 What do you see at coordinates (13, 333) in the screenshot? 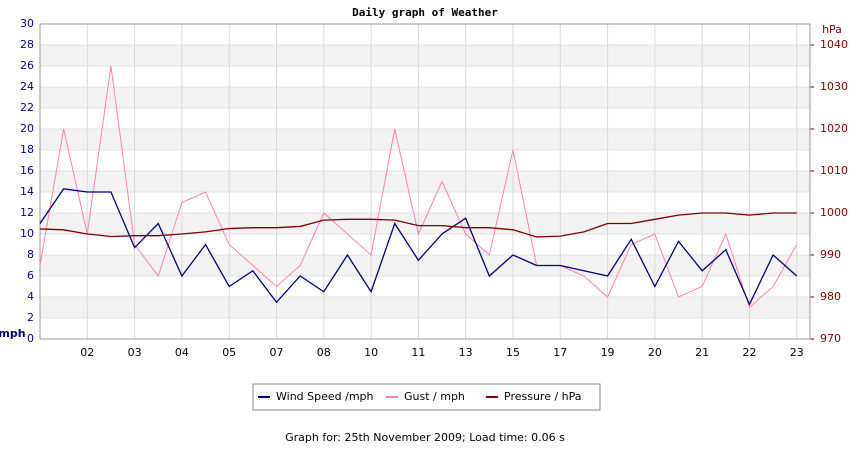
I see `y-axis-label: mph` at bounding box center [13, 333].